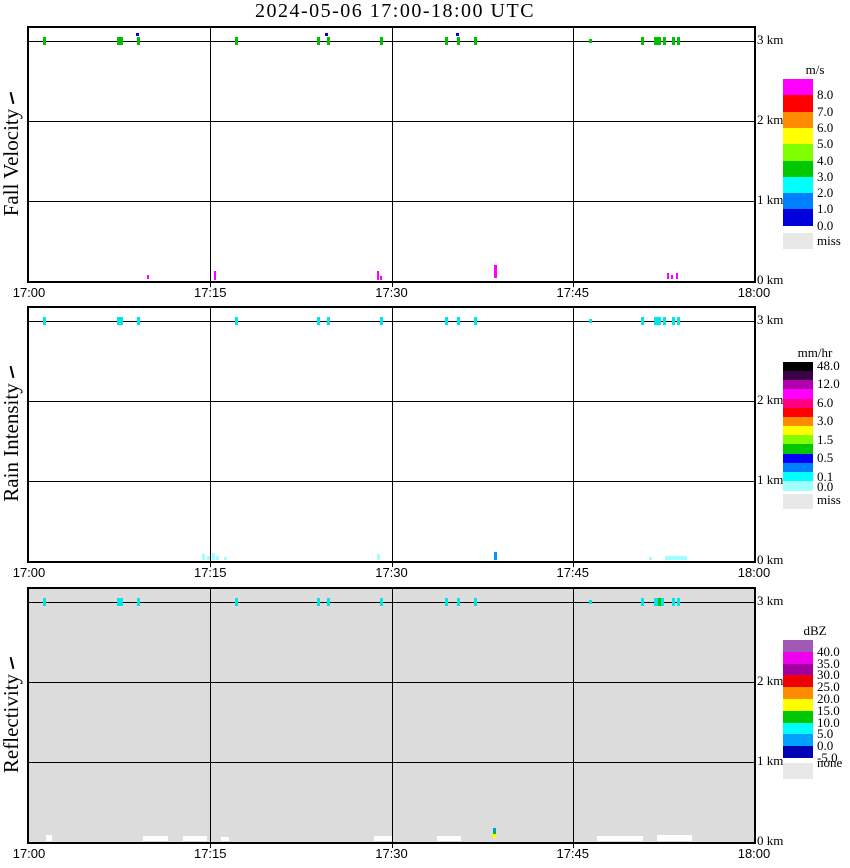 This screenshot has height=868, width=850. What do you see at coordinates (825, 457) in the screenshot?
I see `colorbar-tick-label: 0.5` at bounding box center [825, 457].